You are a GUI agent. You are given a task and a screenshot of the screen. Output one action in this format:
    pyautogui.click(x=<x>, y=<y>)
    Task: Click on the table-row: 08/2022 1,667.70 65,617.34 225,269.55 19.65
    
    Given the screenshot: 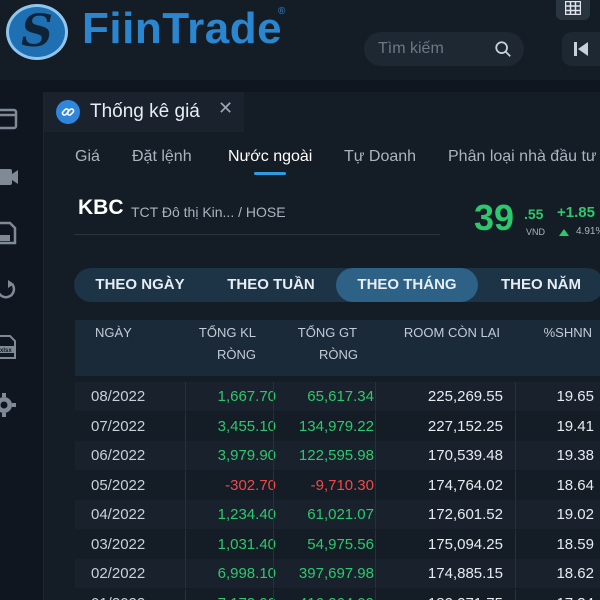 What is the action you would take?
    pyautogui.click(x=337, y=396)
    